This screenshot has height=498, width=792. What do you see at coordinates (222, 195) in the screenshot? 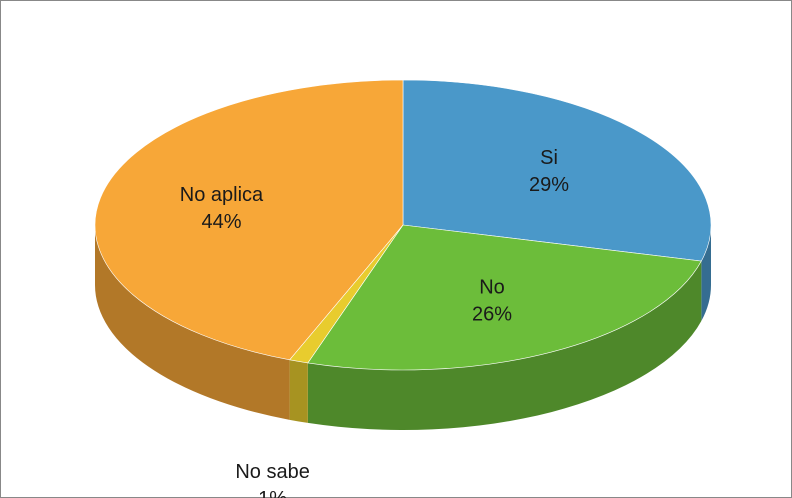
I see `slice-label: No aplica` at bounding box center [222, 195].